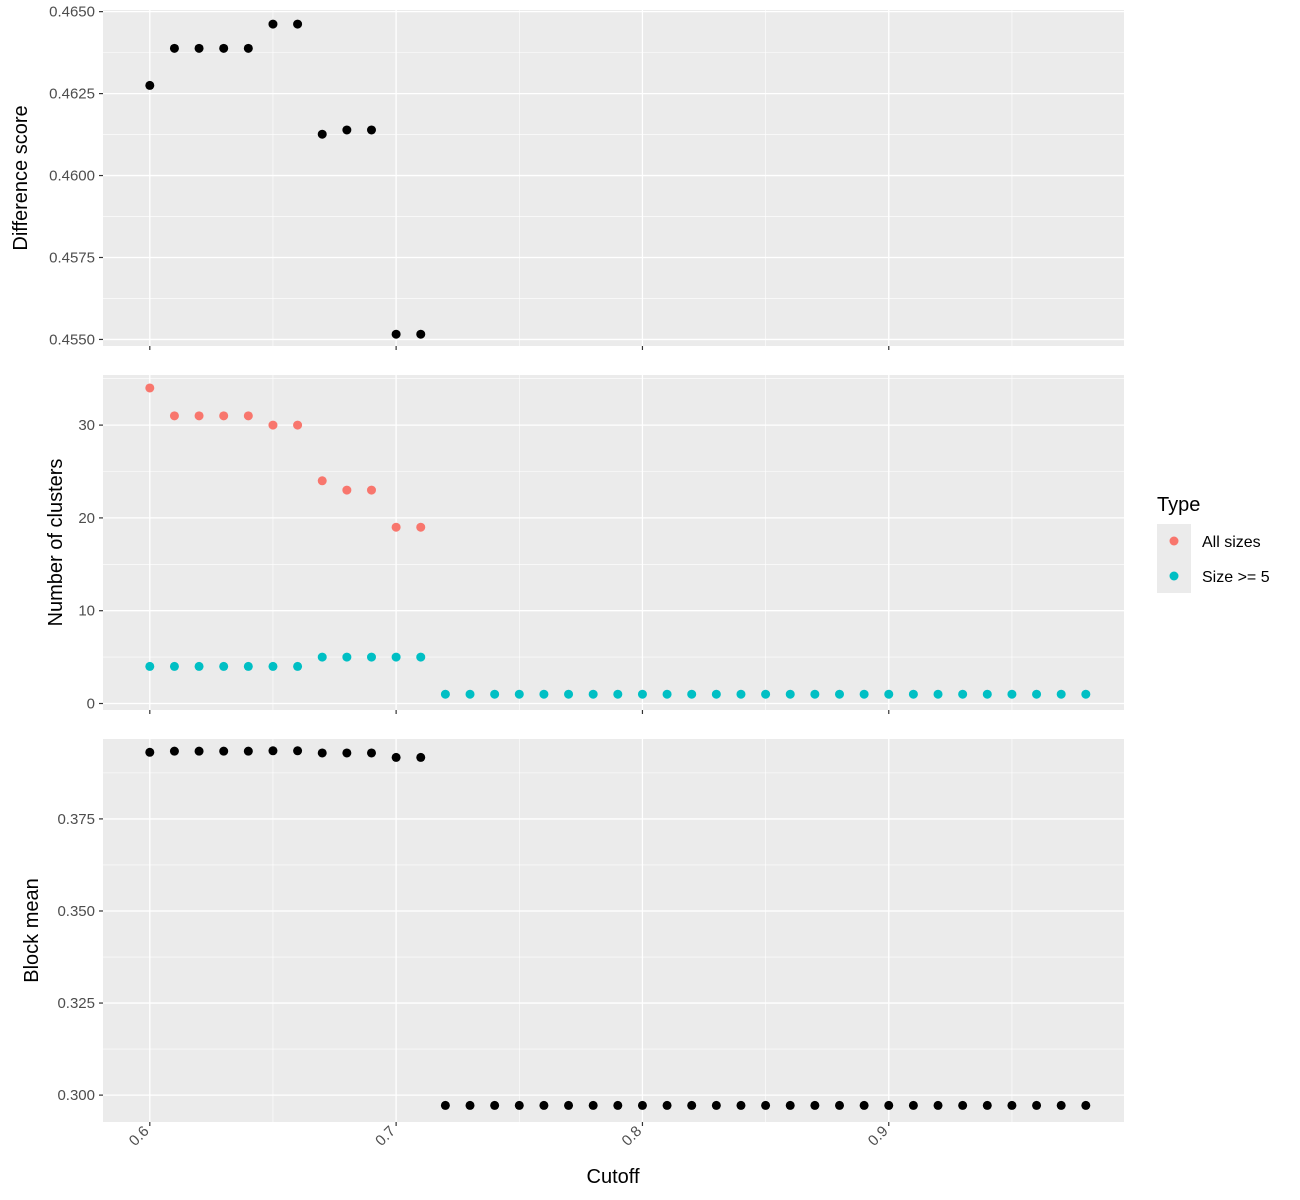 This screenshot has height=1200, width=1300. I want to click on y-tick-label: 0.4600, so click(72, 176).